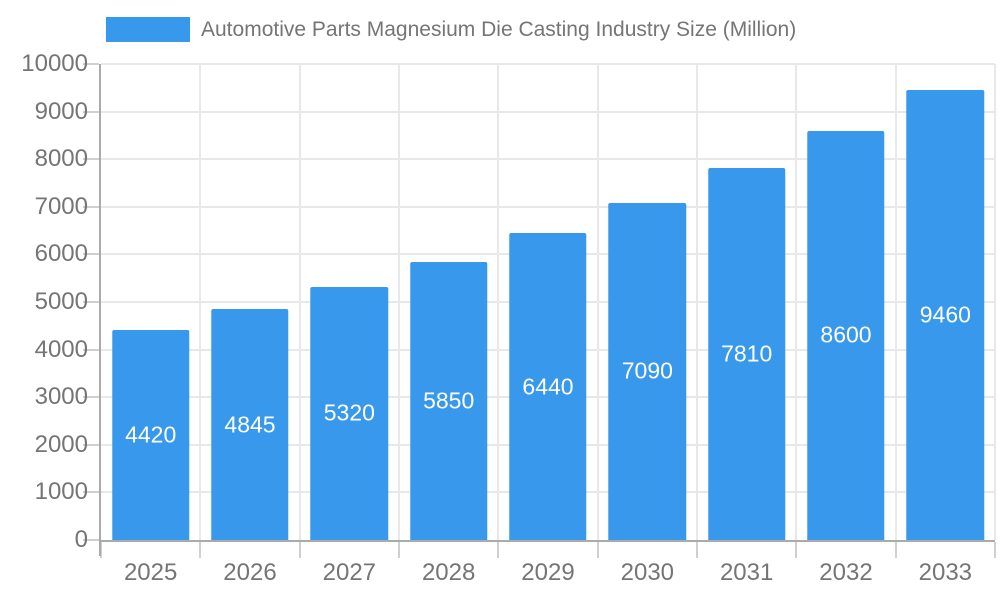  What do you see at coordinates (81, 539) in the screenshot?
I see `y-axis-label: 0` at bounding box center [81, 539].